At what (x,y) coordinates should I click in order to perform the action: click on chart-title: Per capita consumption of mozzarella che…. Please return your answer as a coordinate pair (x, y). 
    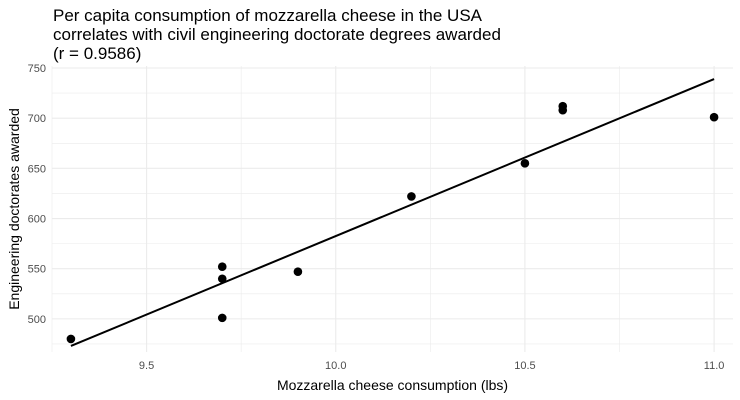
    Looking at the image, I should click on (277, 34).